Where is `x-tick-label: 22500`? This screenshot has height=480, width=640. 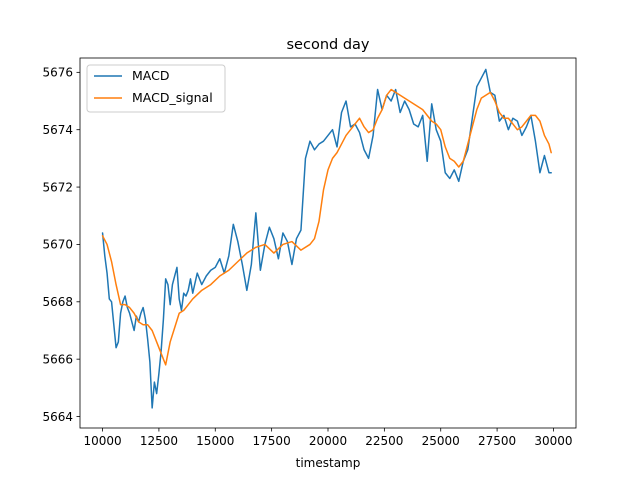
x-tick-label: 22500 is located at coordinates (384, 441).